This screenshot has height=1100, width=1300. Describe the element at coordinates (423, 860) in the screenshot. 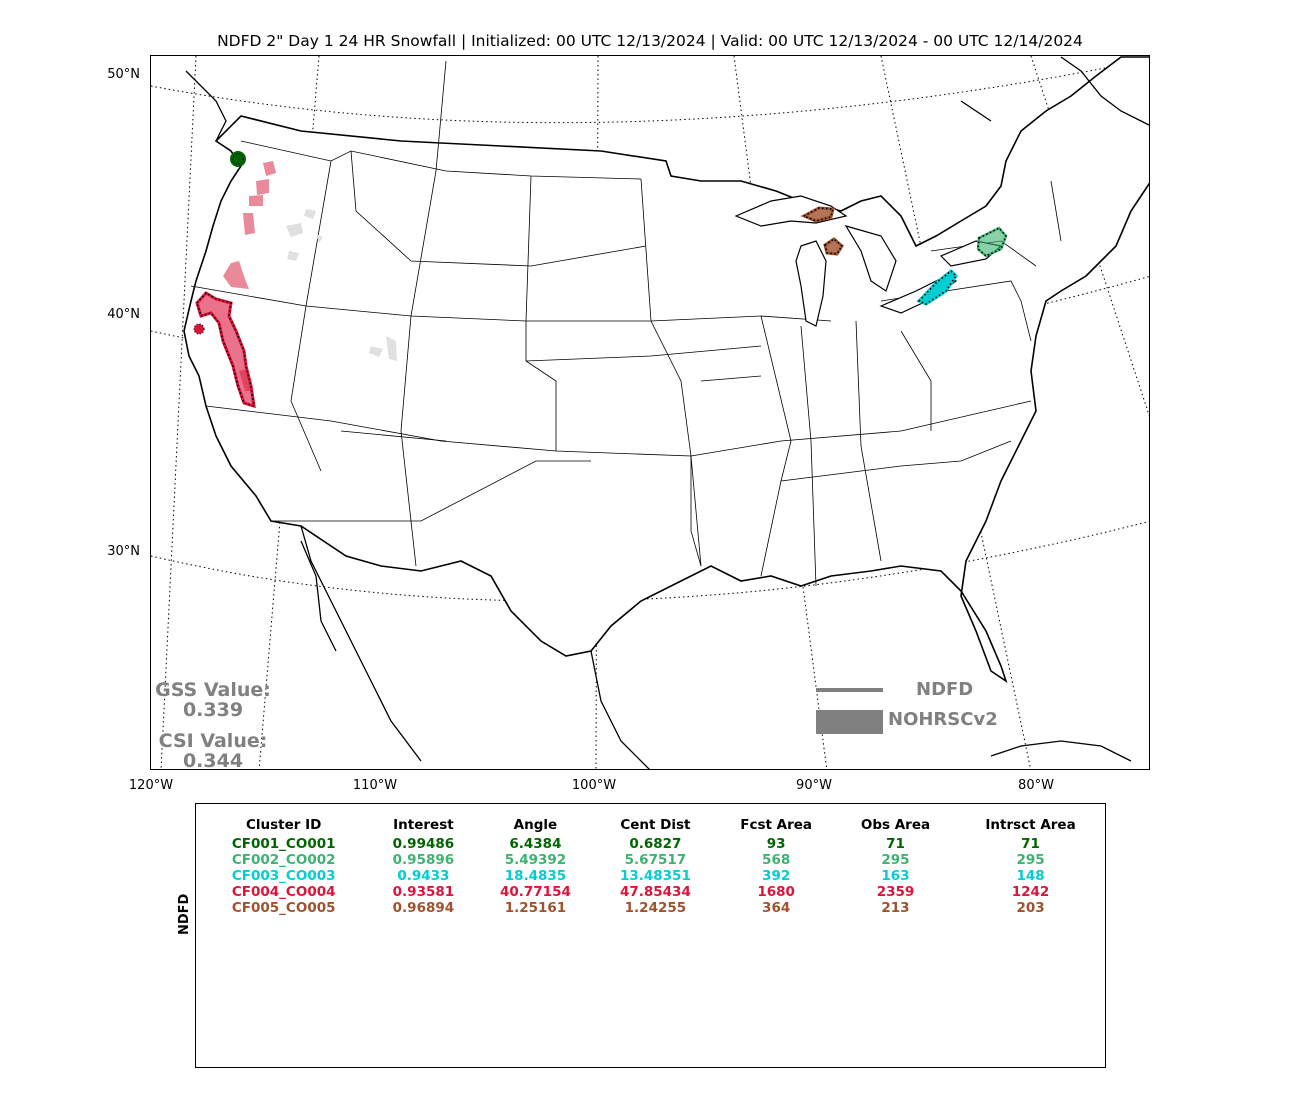

I see `cell-interest: 0.95896` at that location.